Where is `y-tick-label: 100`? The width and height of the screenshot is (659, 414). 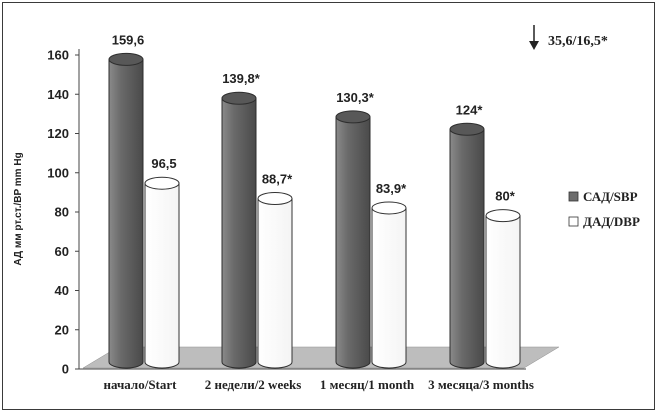 y-tick-label: 100 is located at coordinates (58, 172).